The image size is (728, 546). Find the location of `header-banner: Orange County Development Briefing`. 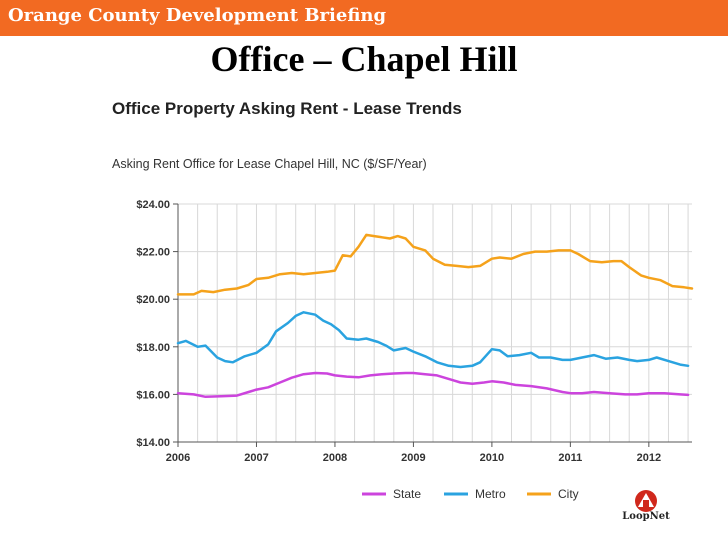

header-banner: Orange County Development Briefing is located at coordinates (364, 18).